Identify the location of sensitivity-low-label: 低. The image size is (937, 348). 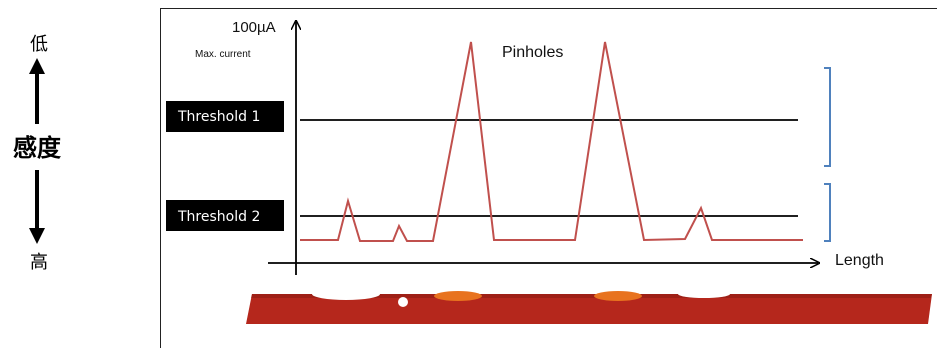
(39, 44).